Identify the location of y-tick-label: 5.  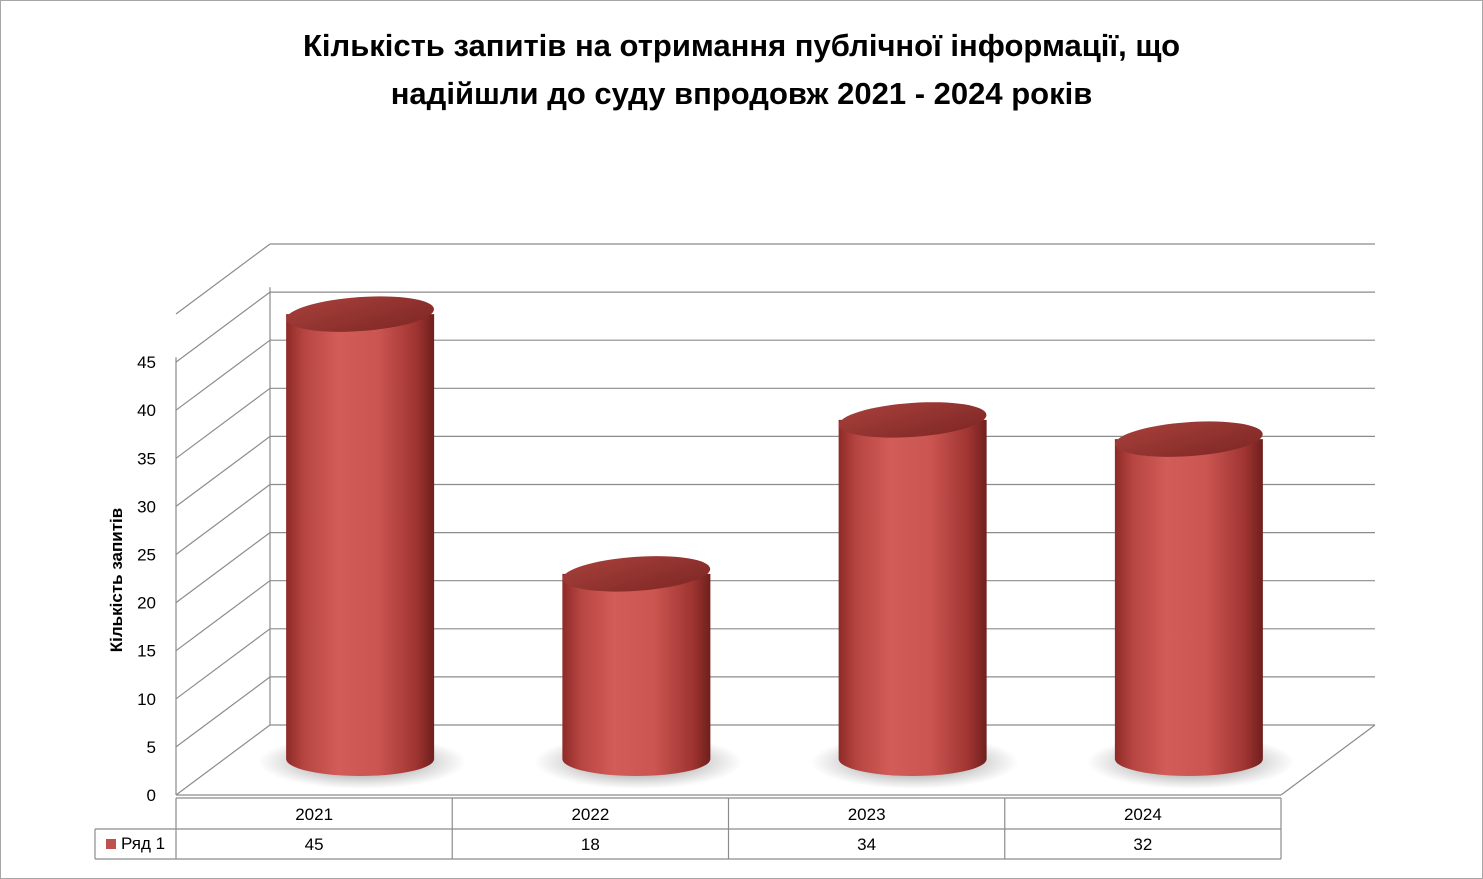
(151, 747).